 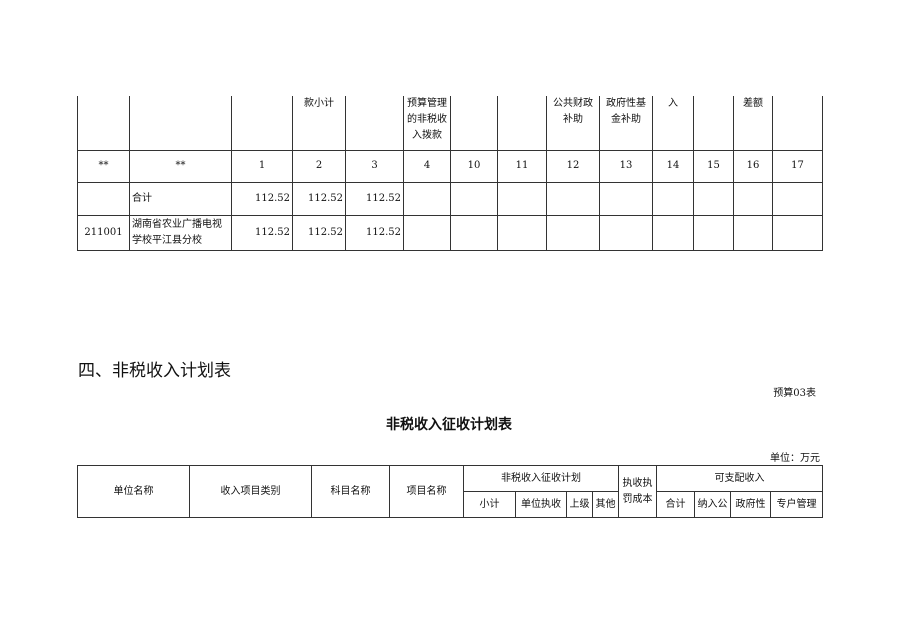 What do you see at coordinates (573, 166) in the screenshot?
I see `table-cell: 12` at bounding box center [573, 166].